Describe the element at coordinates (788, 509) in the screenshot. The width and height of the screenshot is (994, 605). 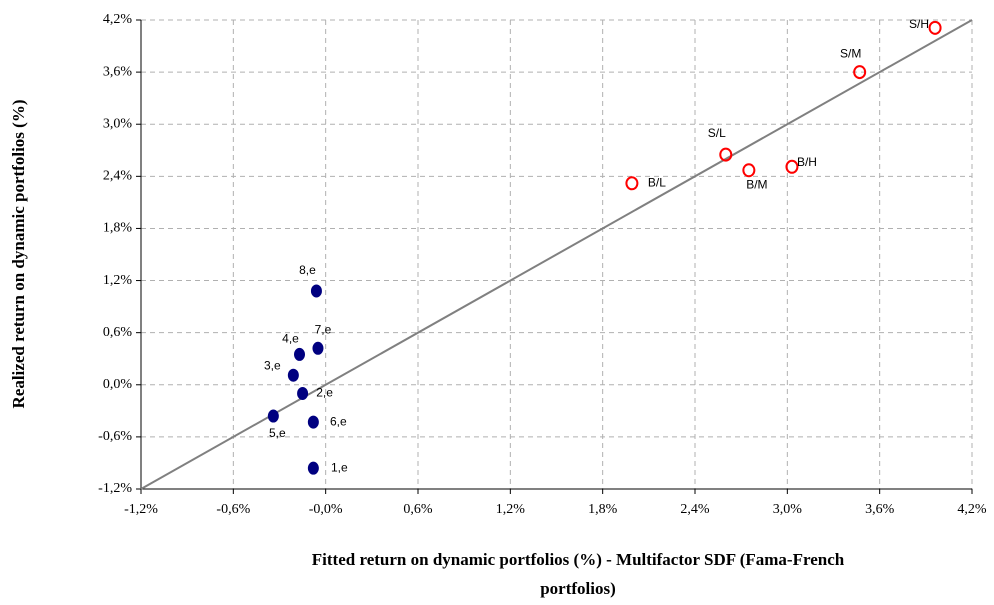
I see `x-tick-label: 3,0%` at that location.